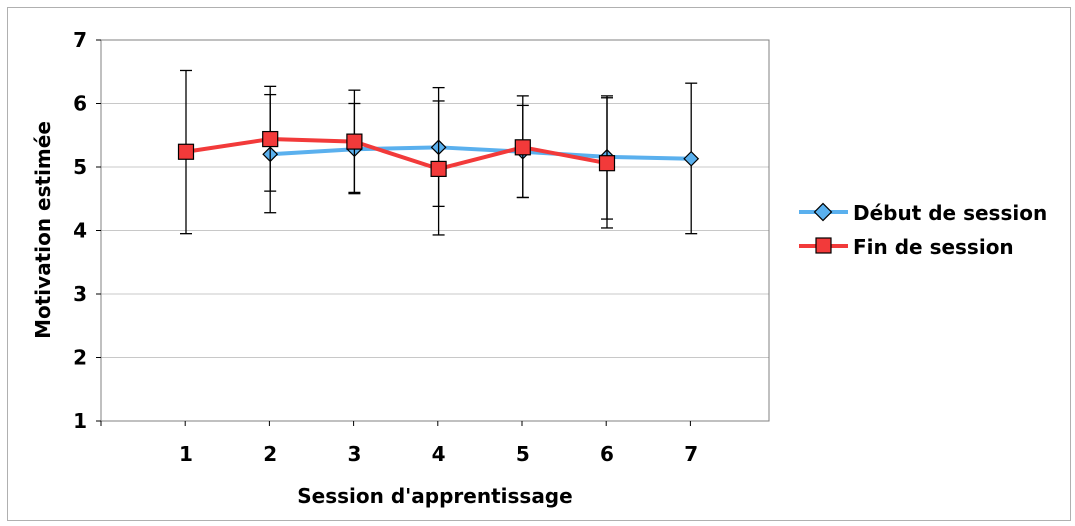 The width and height of the screenshot is (1075, 526). What do you see at coordinates (434, 496) in the screenshot?
I see `x-axis-title: Session d'apprentissage` at bounding box center [434, 496].